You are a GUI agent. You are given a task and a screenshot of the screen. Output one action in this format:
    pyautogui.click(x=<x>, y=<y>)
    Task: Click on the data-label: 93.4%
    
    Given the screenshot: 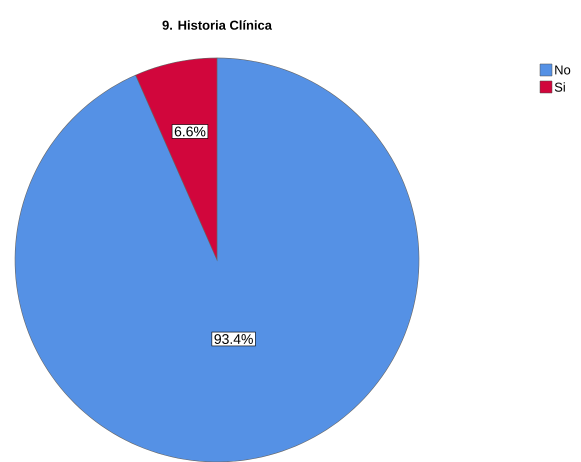 What is the action you would take?
    pyautogui.click(x=233, y=339)
    